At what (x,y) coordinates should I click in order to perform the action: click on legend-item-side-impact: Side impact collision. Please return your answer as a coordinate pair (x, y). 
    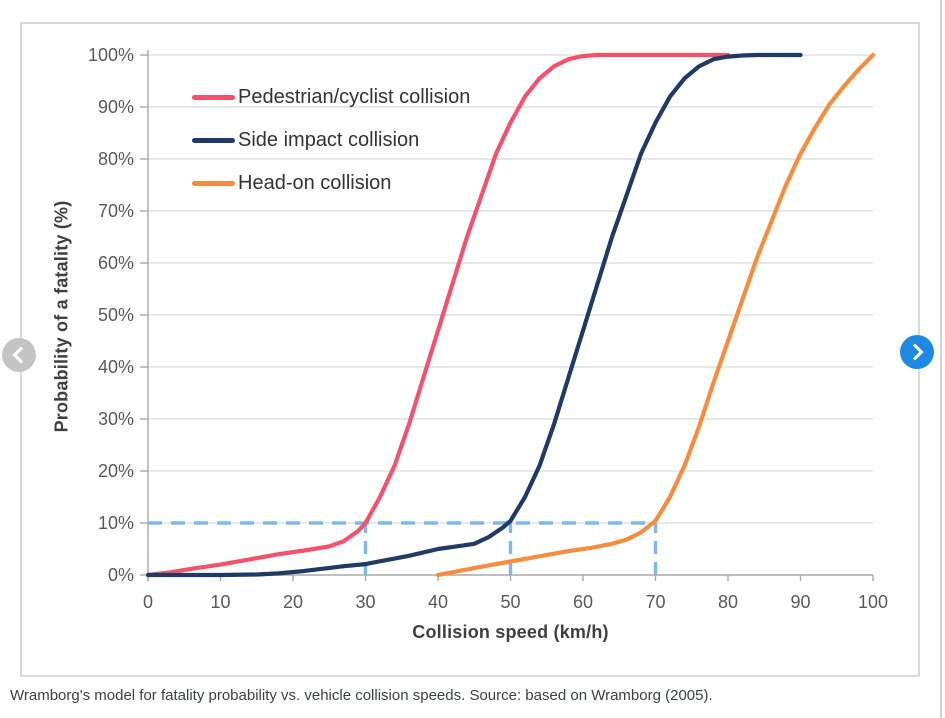
    Looking at the image, I should click on (331, 140).